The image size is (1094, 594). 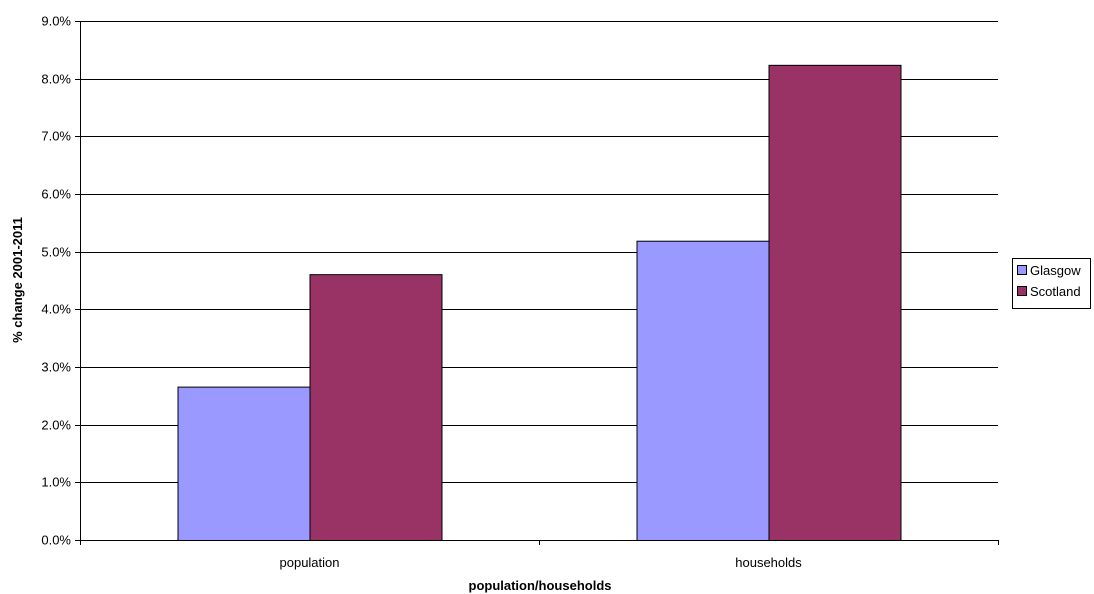 I want to click on y-axis-title: % change 2001-2011, so click(x=17, y=280).